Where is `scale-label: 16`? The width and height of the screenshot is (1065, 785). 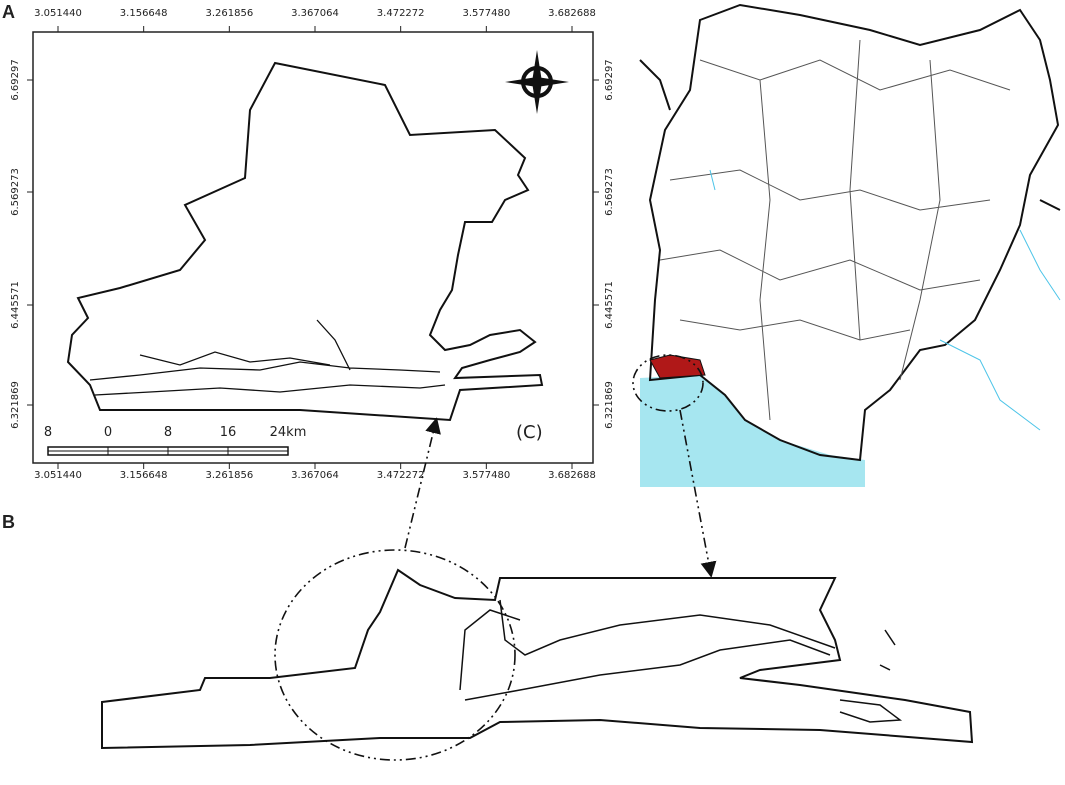
scale-label: 16 is located at coordinates (228, 432).